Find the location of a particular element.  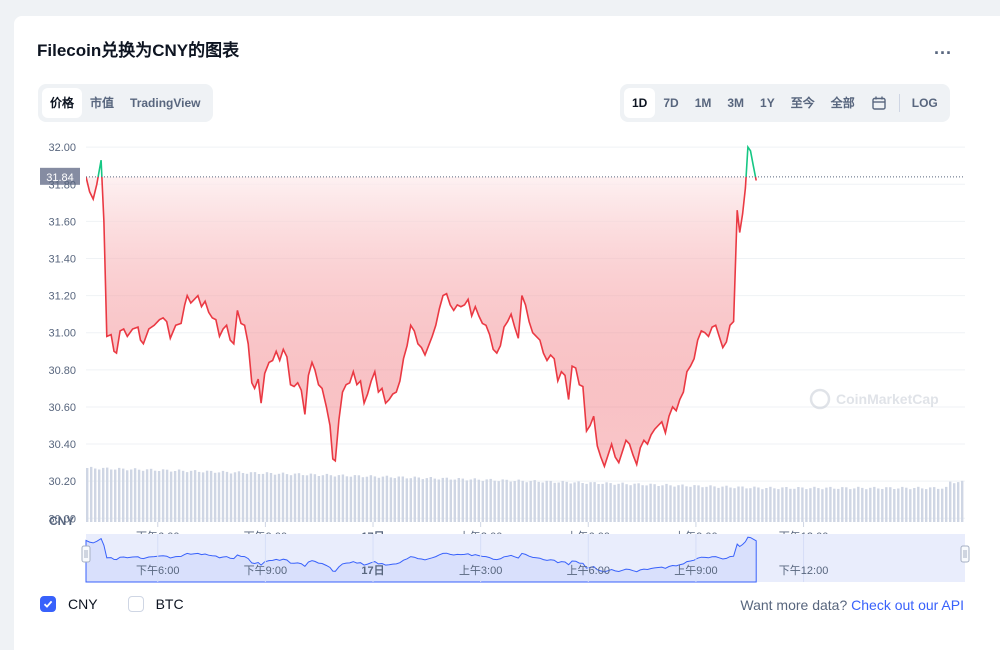

cny-checkbox is located at coordinates (48, 604).